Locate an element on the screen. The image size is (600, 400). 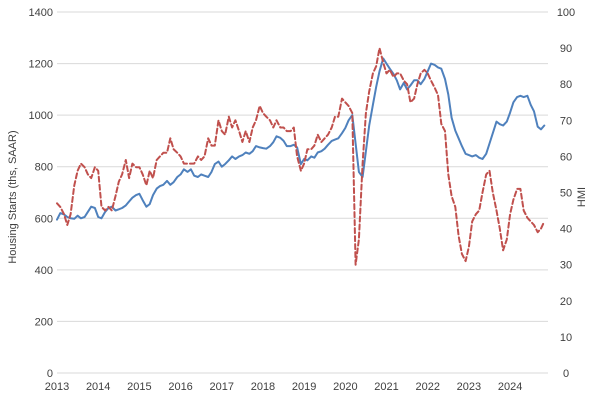
x-tick-label: 2017 is located at coordinates (222, 387).